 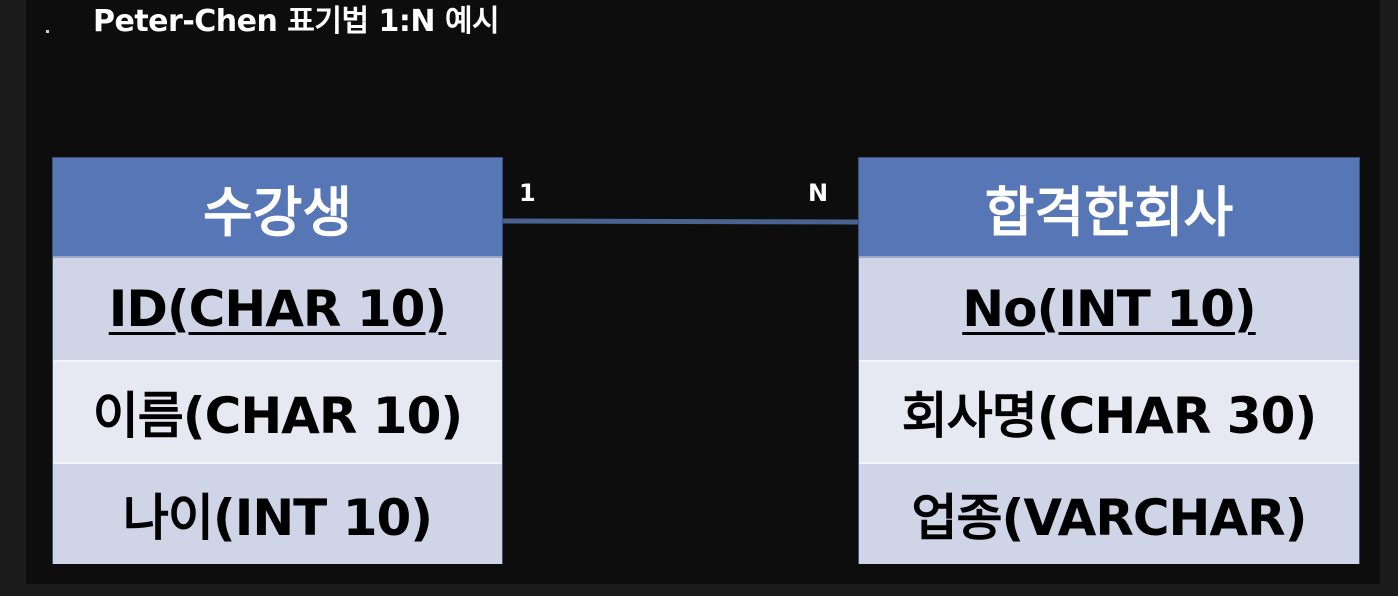 I want to click on relationship-line, so click(x=680, y=221).